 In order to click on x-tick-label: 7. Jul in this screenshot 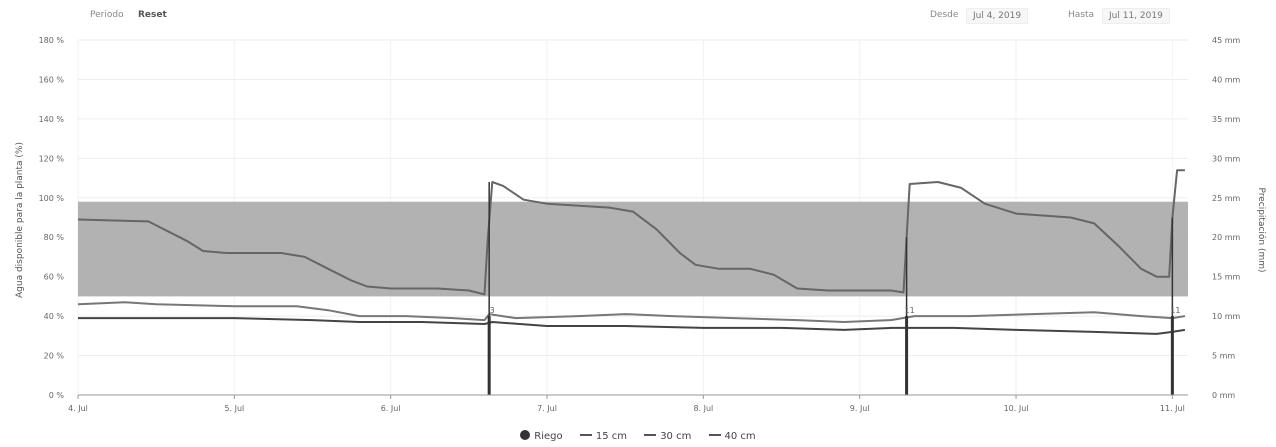, I will do `click(547, 408)`.